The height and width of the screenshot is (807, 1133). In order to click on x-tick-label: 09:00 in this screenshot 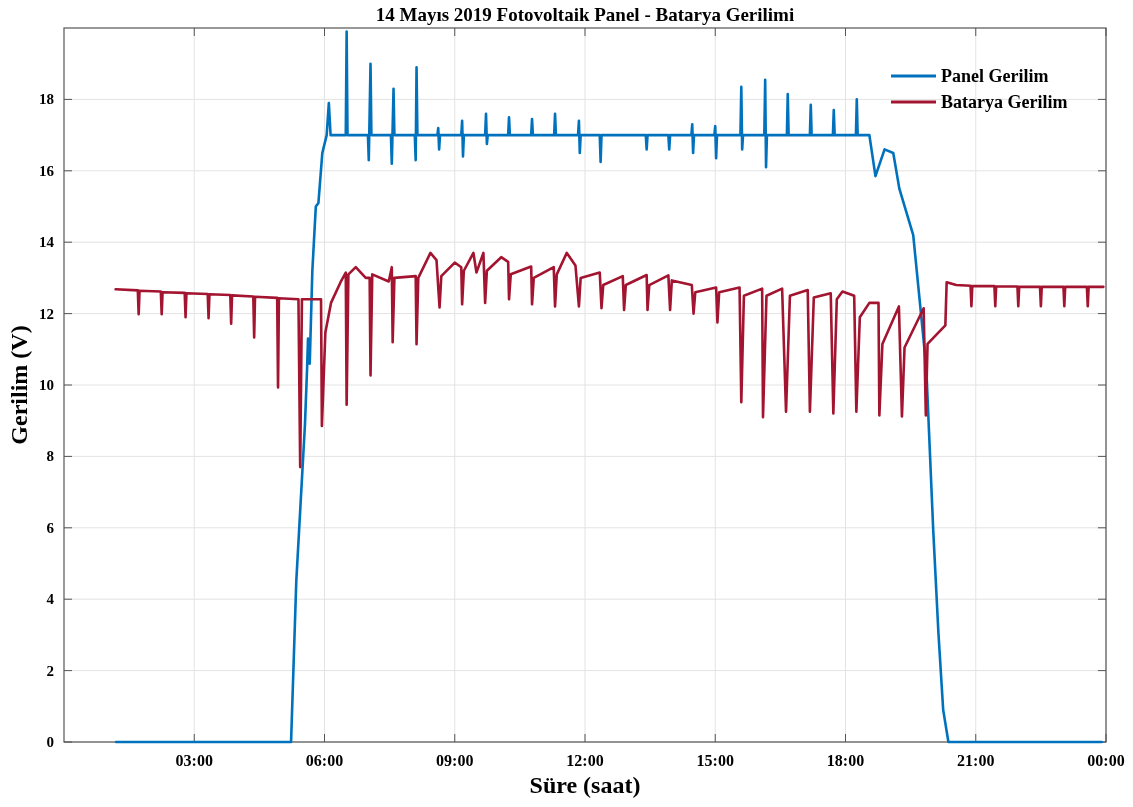, I will do `click(455, 760)`.